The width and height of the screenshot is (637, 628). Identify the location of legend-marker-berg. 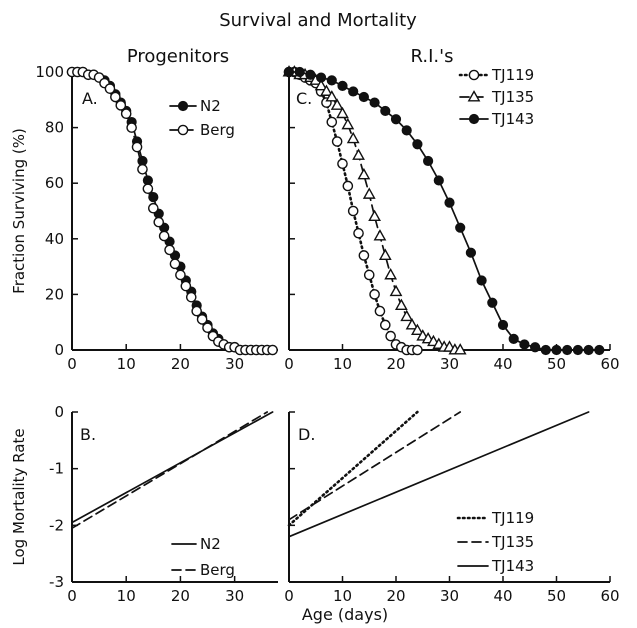
(183, 130).